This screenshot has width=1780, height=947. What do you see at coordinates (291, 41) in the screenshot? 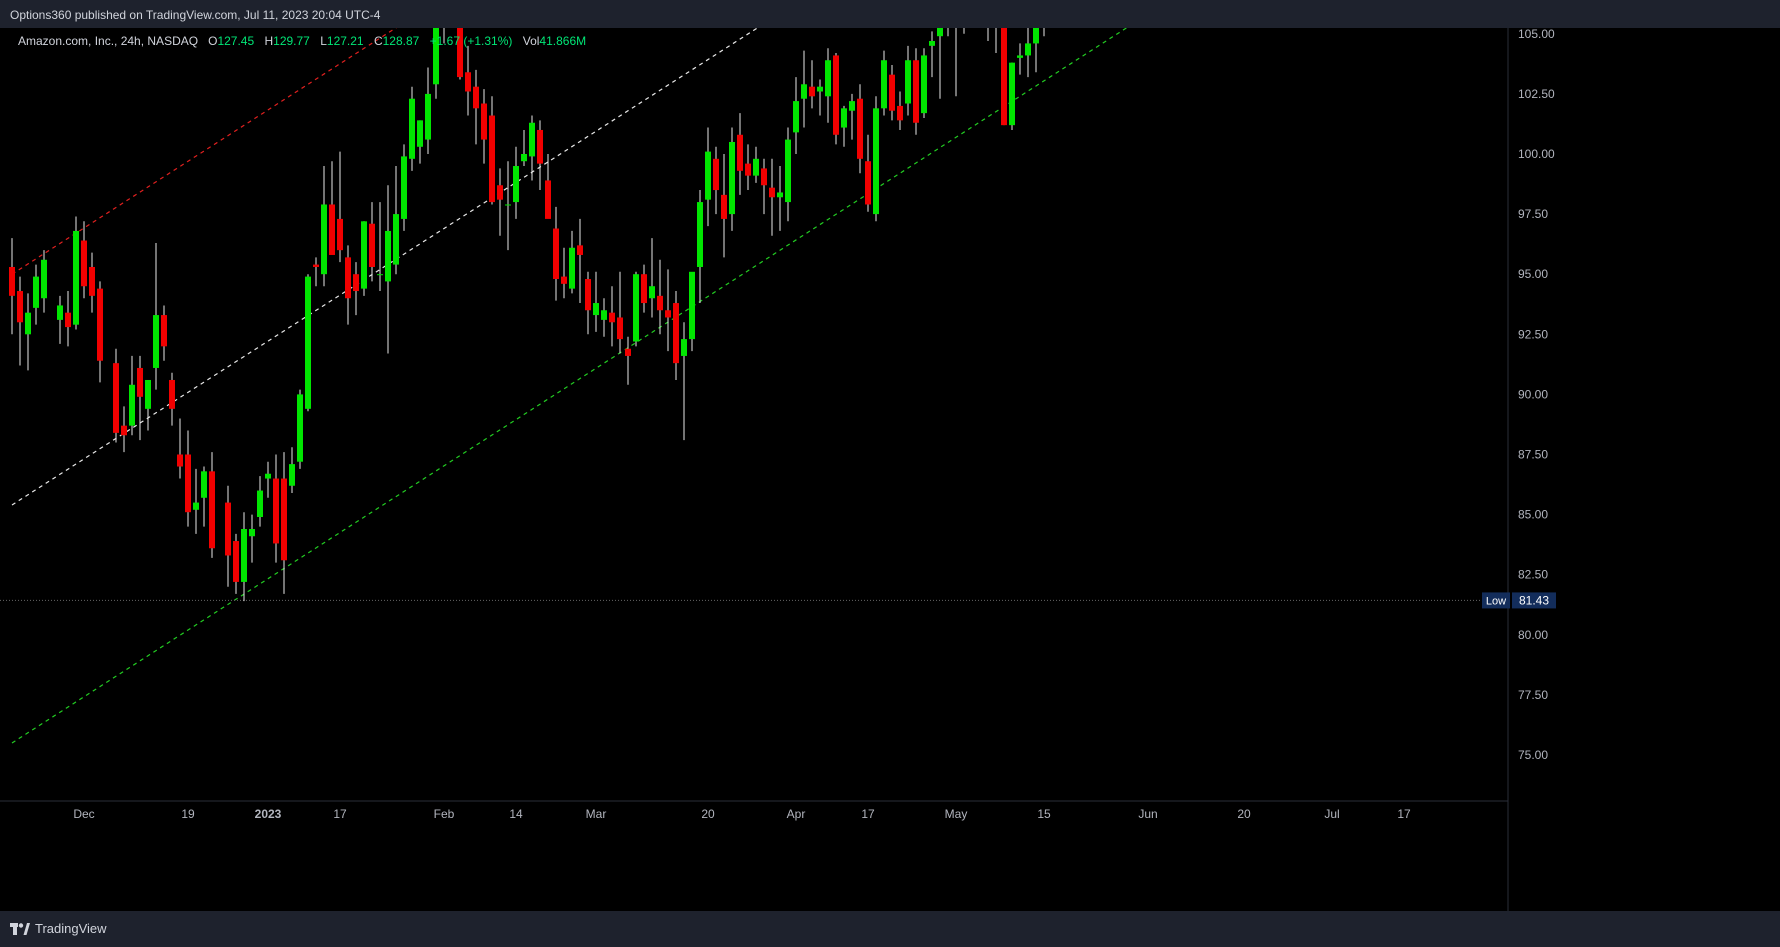
I see `high-value: 129.77` at bounding box center [291, 41].